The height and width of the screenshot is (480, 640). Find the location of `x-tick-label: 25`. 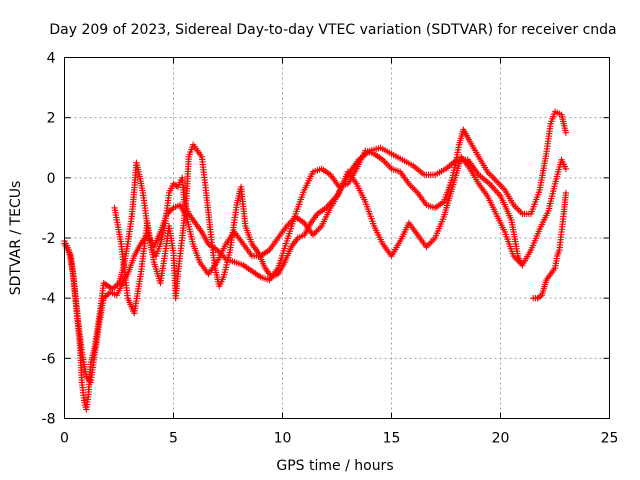

x-tick-label: 25 is located at coordinates (610, 439).